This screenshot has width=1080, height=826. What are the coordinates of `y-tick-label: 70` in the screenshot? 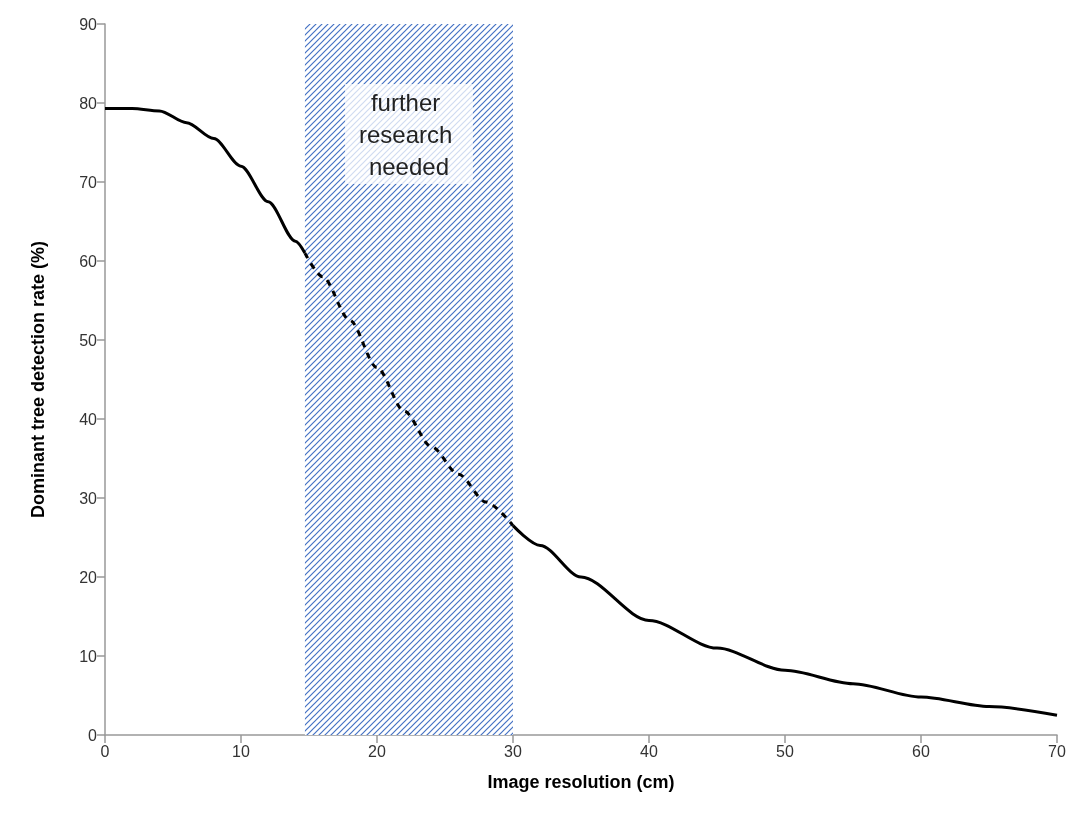 It's located at (88, 182).